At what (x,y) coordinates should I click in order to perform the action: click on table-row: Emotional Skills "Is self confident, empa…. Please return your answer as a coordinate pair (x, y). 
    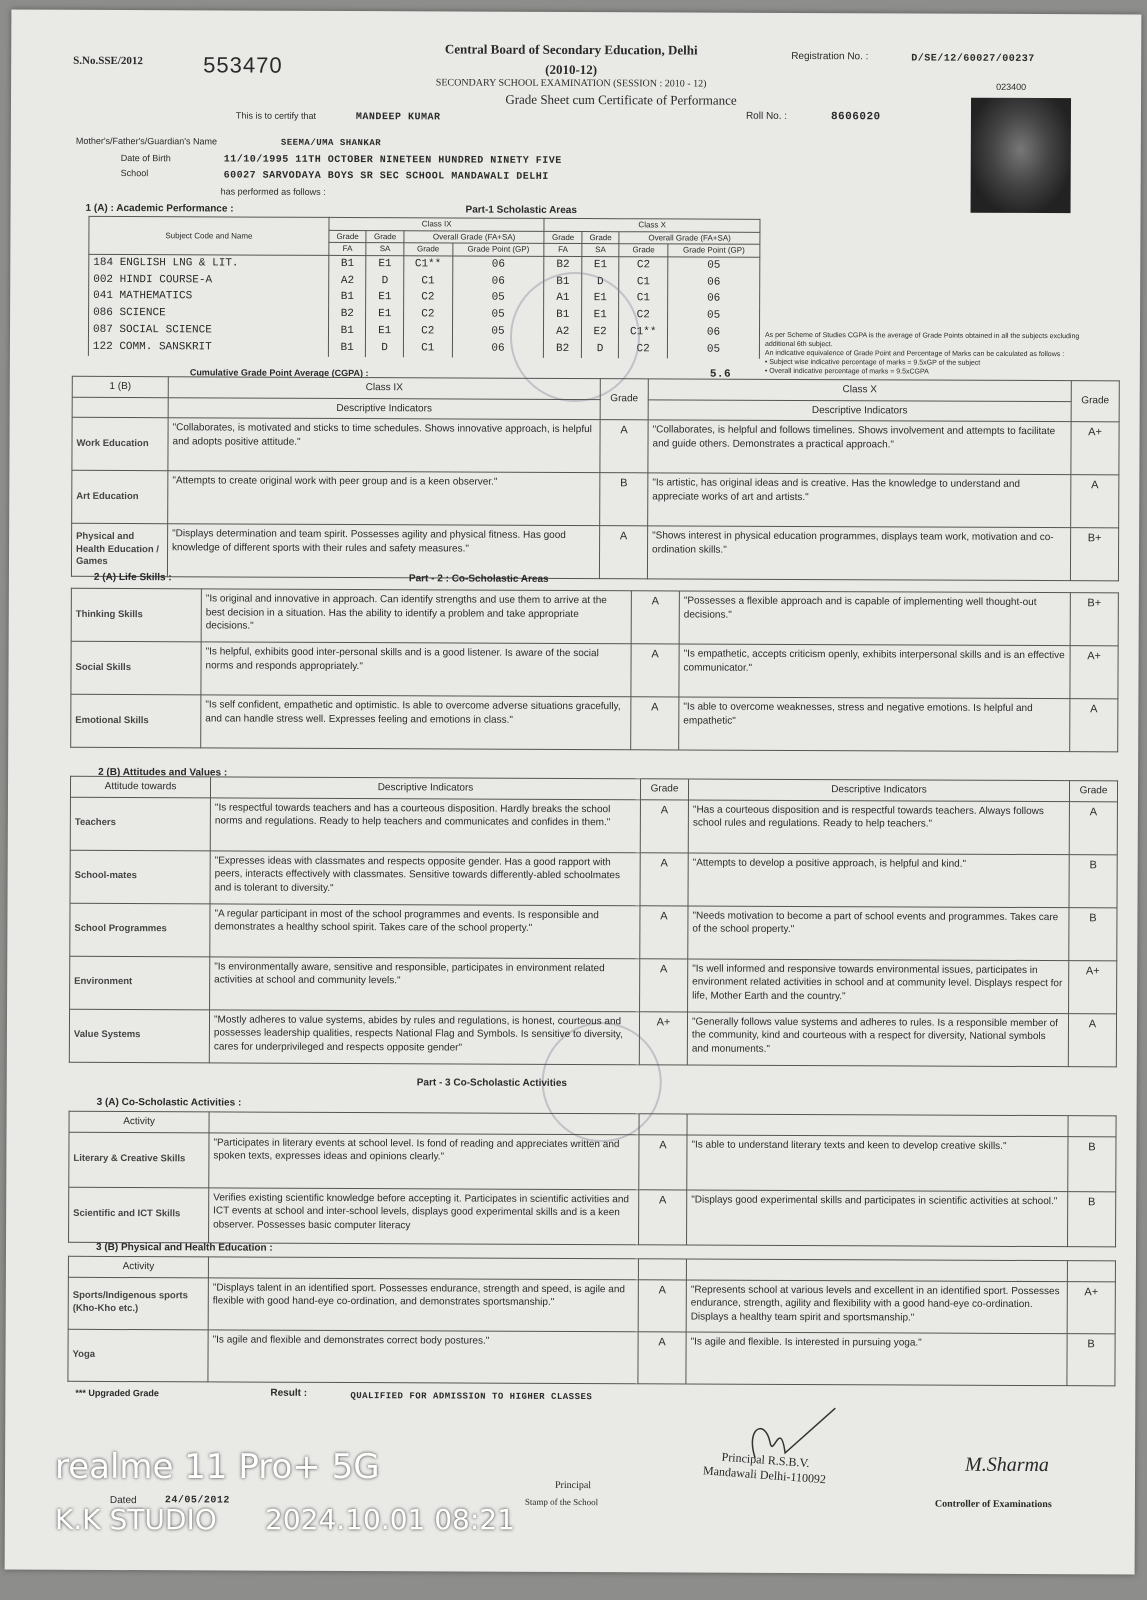
    Looking at the image, I should click on (594, 723).